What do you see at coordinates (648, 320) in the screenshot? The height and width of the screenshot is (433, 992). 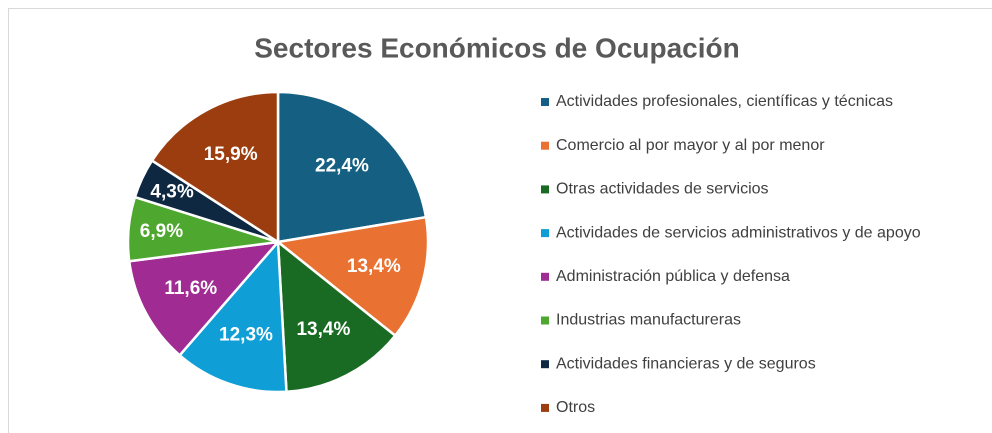 I see `legend-label: Industrias manufactureras` at bounding box center [648, 320].